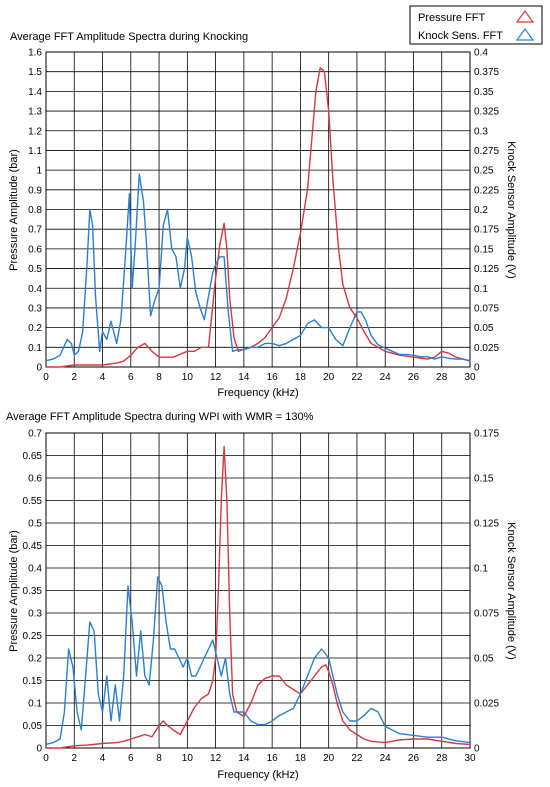 This screenshot has height=787, width=550. I want to click on chart-knocking-y2-tick-label: 0.35, so click(484, 92).